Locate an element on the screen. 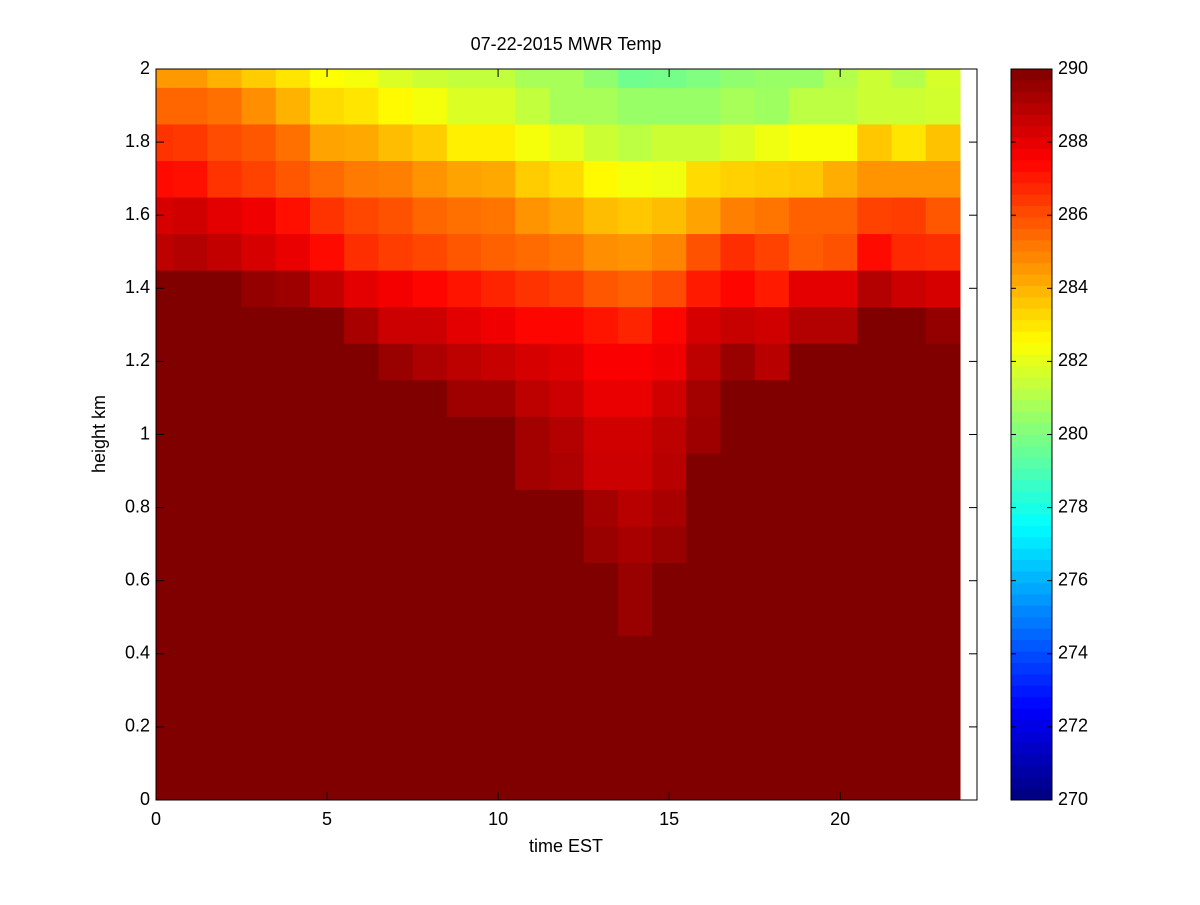 This screenshot has height=905, width=1200. colorbar-tick-label: 290 is located at coordinates (1073, 68).